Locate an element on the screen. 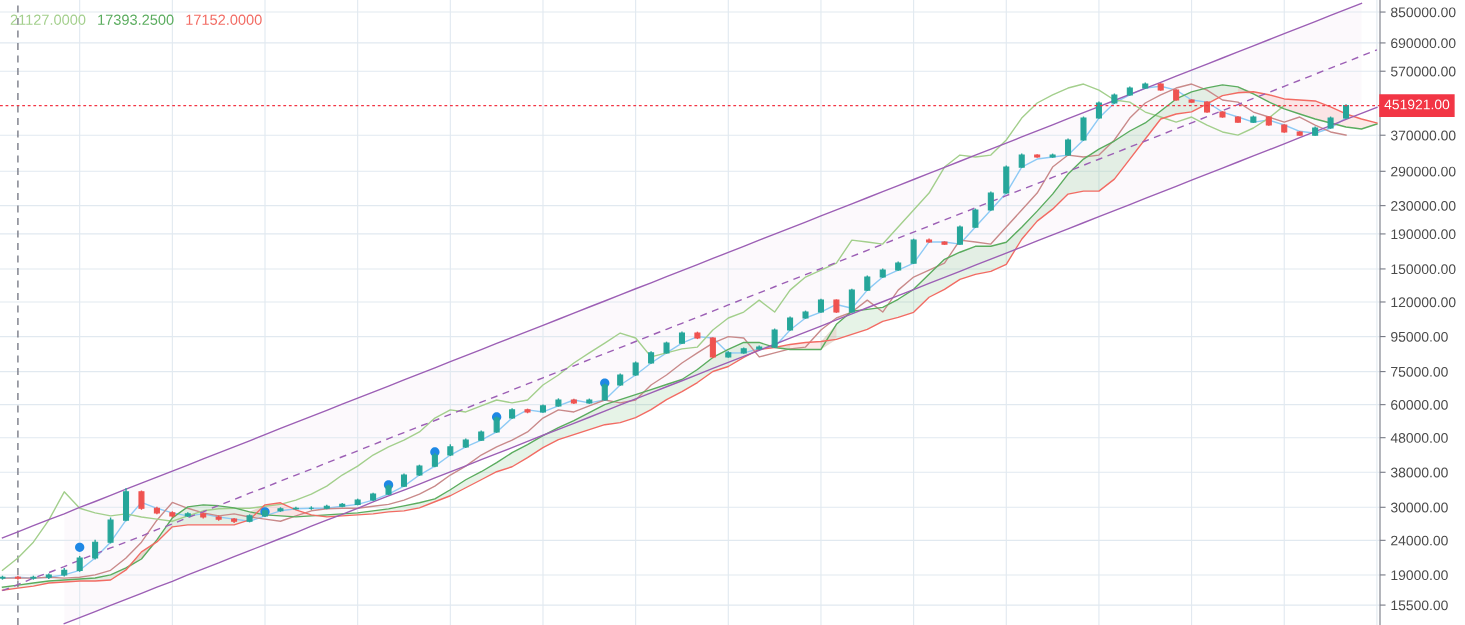 The height and width of the screenshot is (625, 1465). y-tick-label: 850000.00 is located at coordinates (1423, 12).